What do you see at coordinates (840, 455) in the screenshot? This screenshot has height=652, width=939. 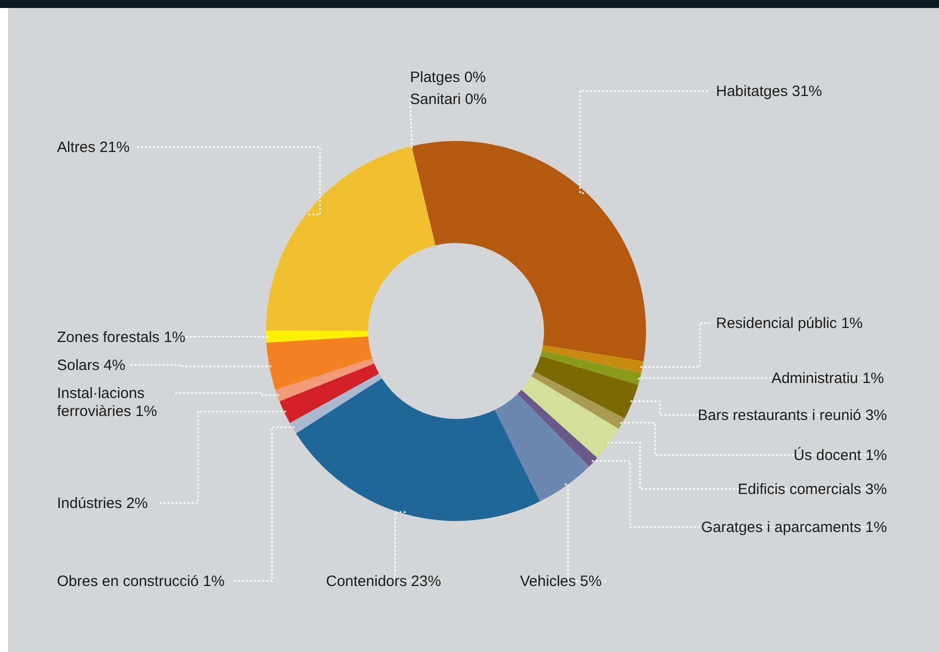 I see `slice-label: Ús docent 1%` at bounding box center [840, 455].